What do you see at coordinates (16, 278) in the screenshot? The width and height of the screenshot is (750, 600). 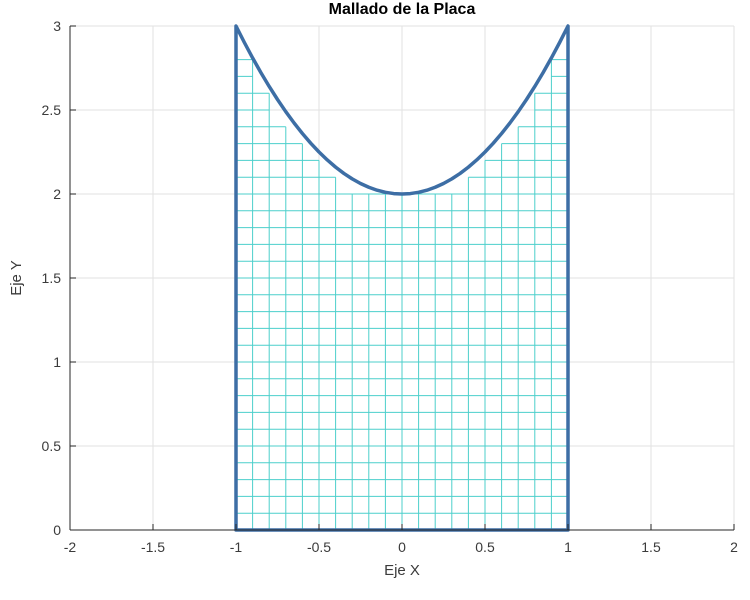 I see `y-axis-label: Eje Y` at bounding box center [16, 278].